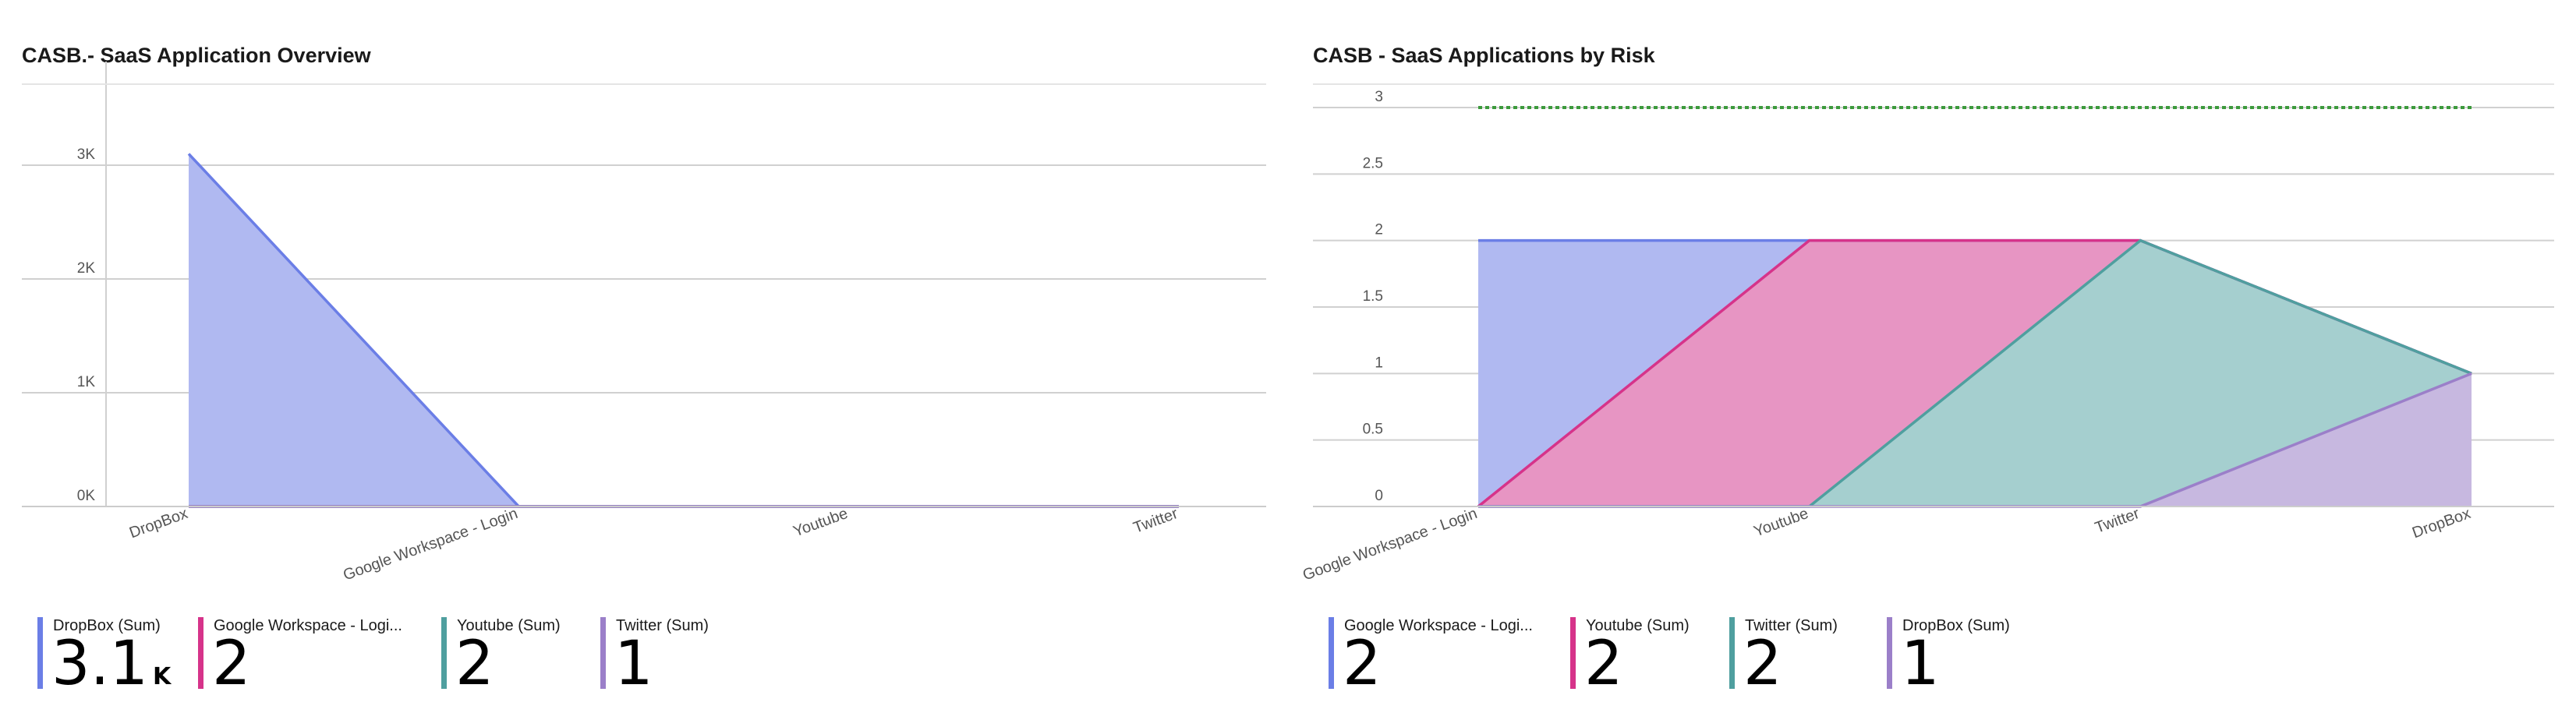 This screenshot has width=2576, height=720. What do you see at coordinates (162, 677) in the screenshot?
I see `legend-value-unit: K` at bounding box center [162, 677].